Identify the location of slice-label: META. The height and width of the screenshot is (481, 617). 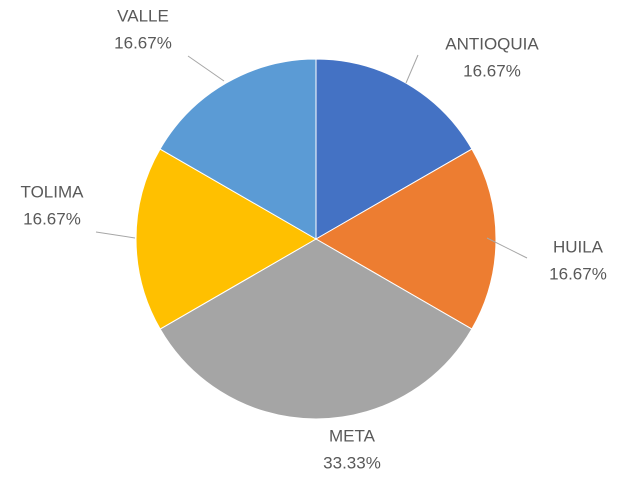
(352, 435).